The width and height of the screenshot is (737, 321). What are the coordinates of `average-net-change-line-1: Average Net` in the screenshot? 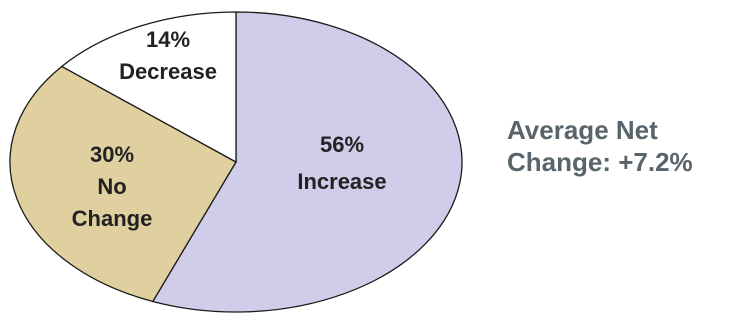 It's located at (582, 130).